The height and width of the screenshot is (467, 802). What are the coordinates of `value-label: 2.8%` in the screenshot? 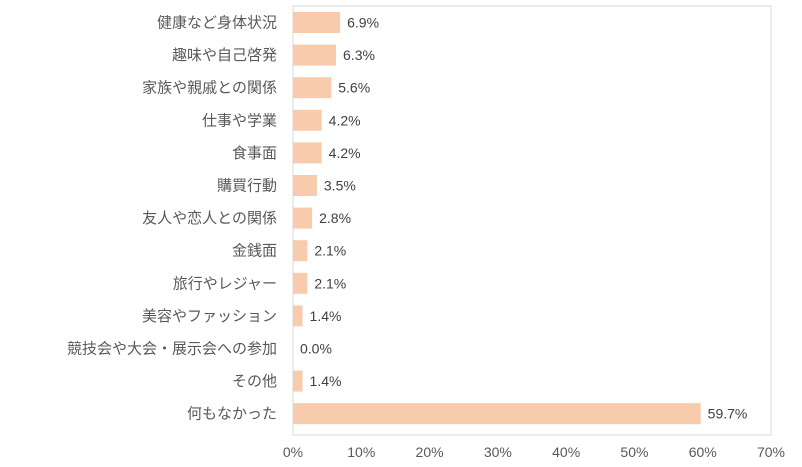 It's located at (335, 218).